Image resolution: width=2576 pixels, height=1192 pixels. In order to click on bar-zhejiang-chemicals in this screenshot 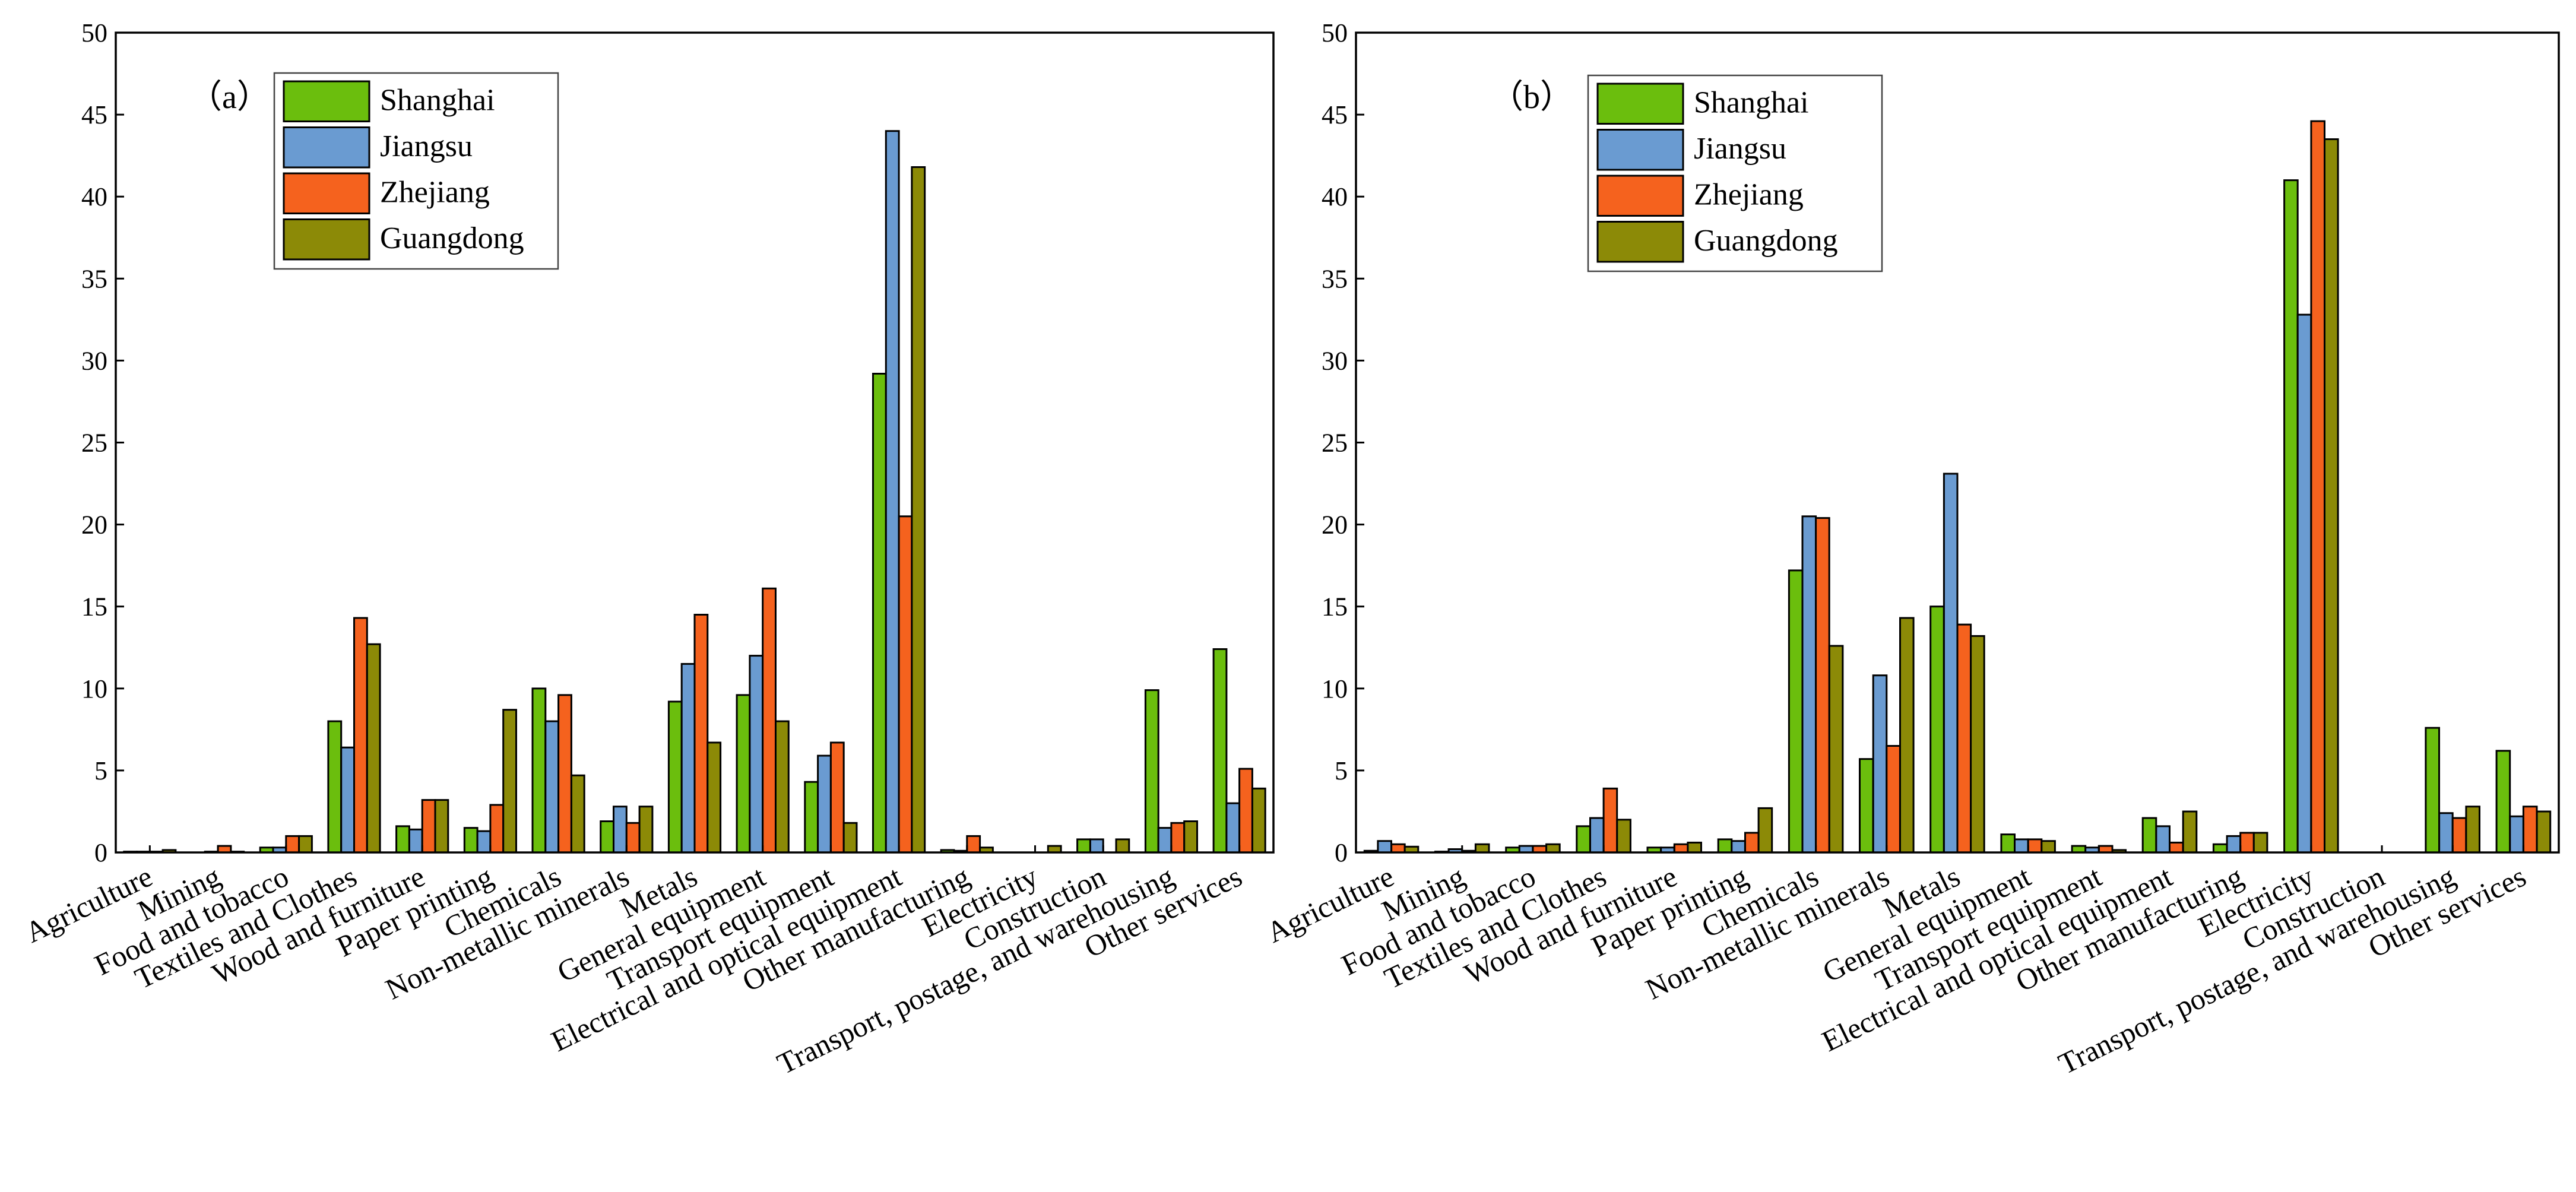, I will do `click(564, 774)`.